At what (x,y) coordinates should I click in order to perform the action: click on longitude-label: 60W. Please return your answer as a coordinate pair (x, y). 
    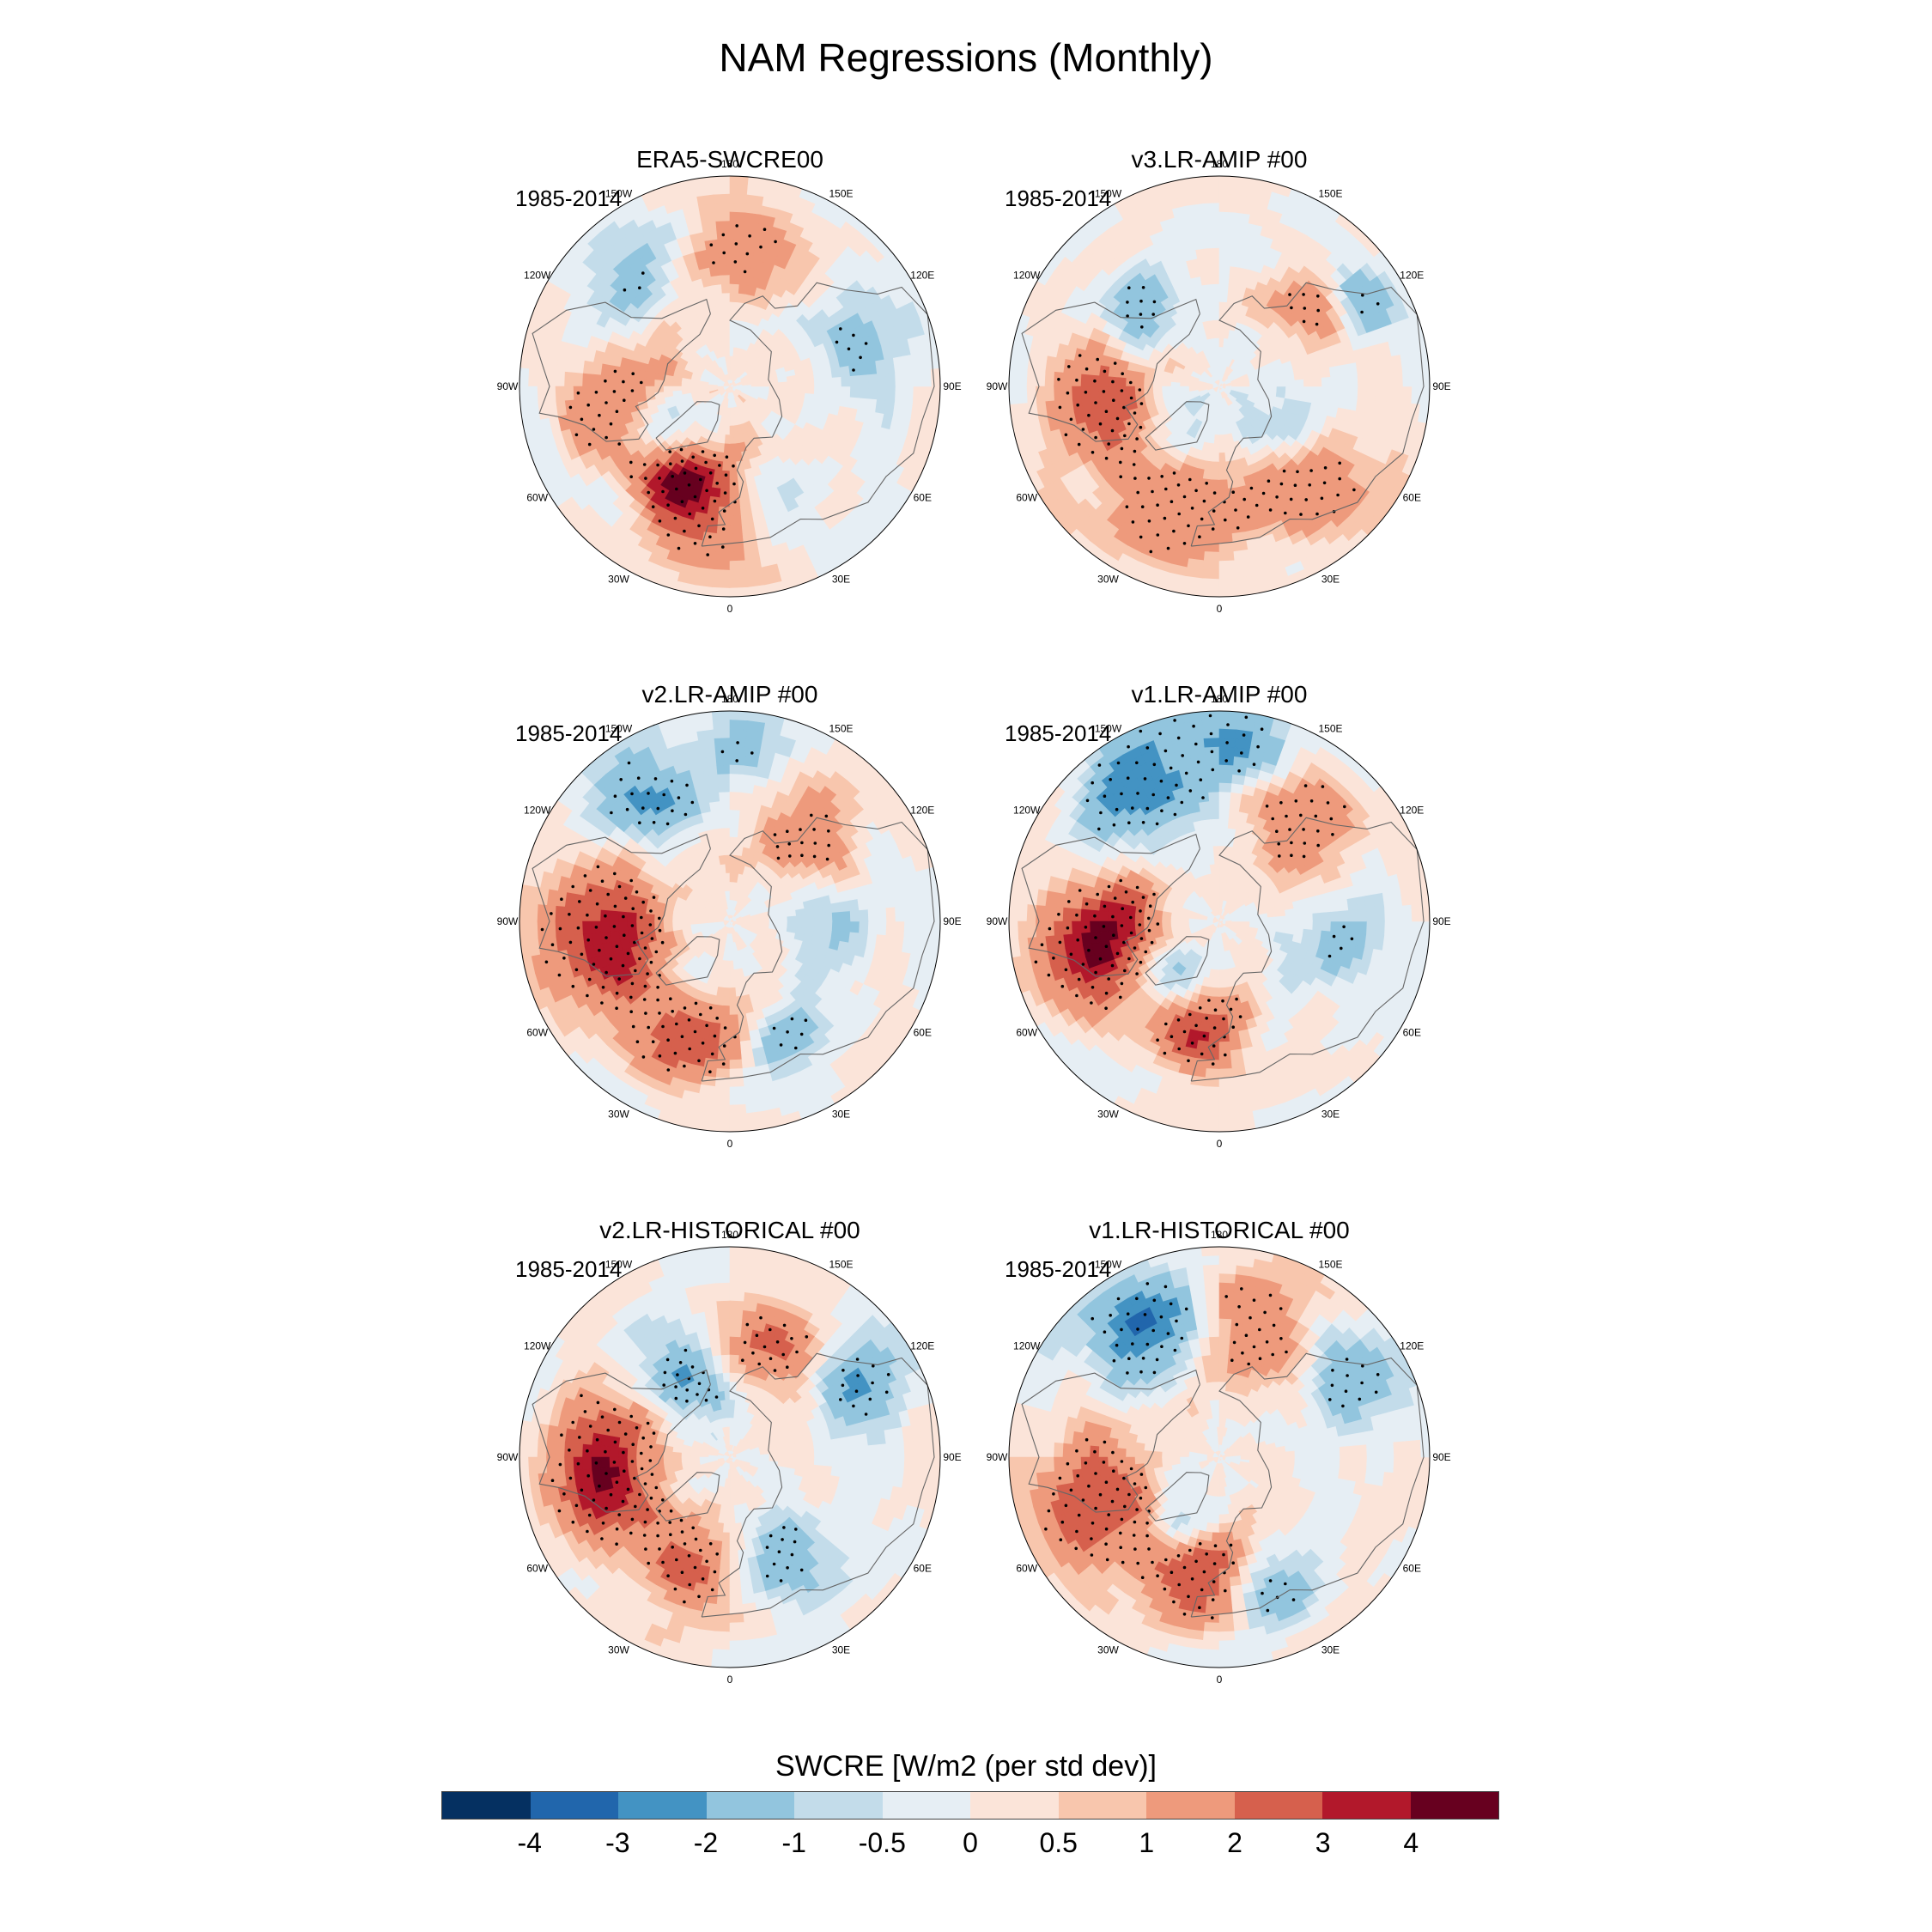
    Looking at the image, I should click on (1027, 498).